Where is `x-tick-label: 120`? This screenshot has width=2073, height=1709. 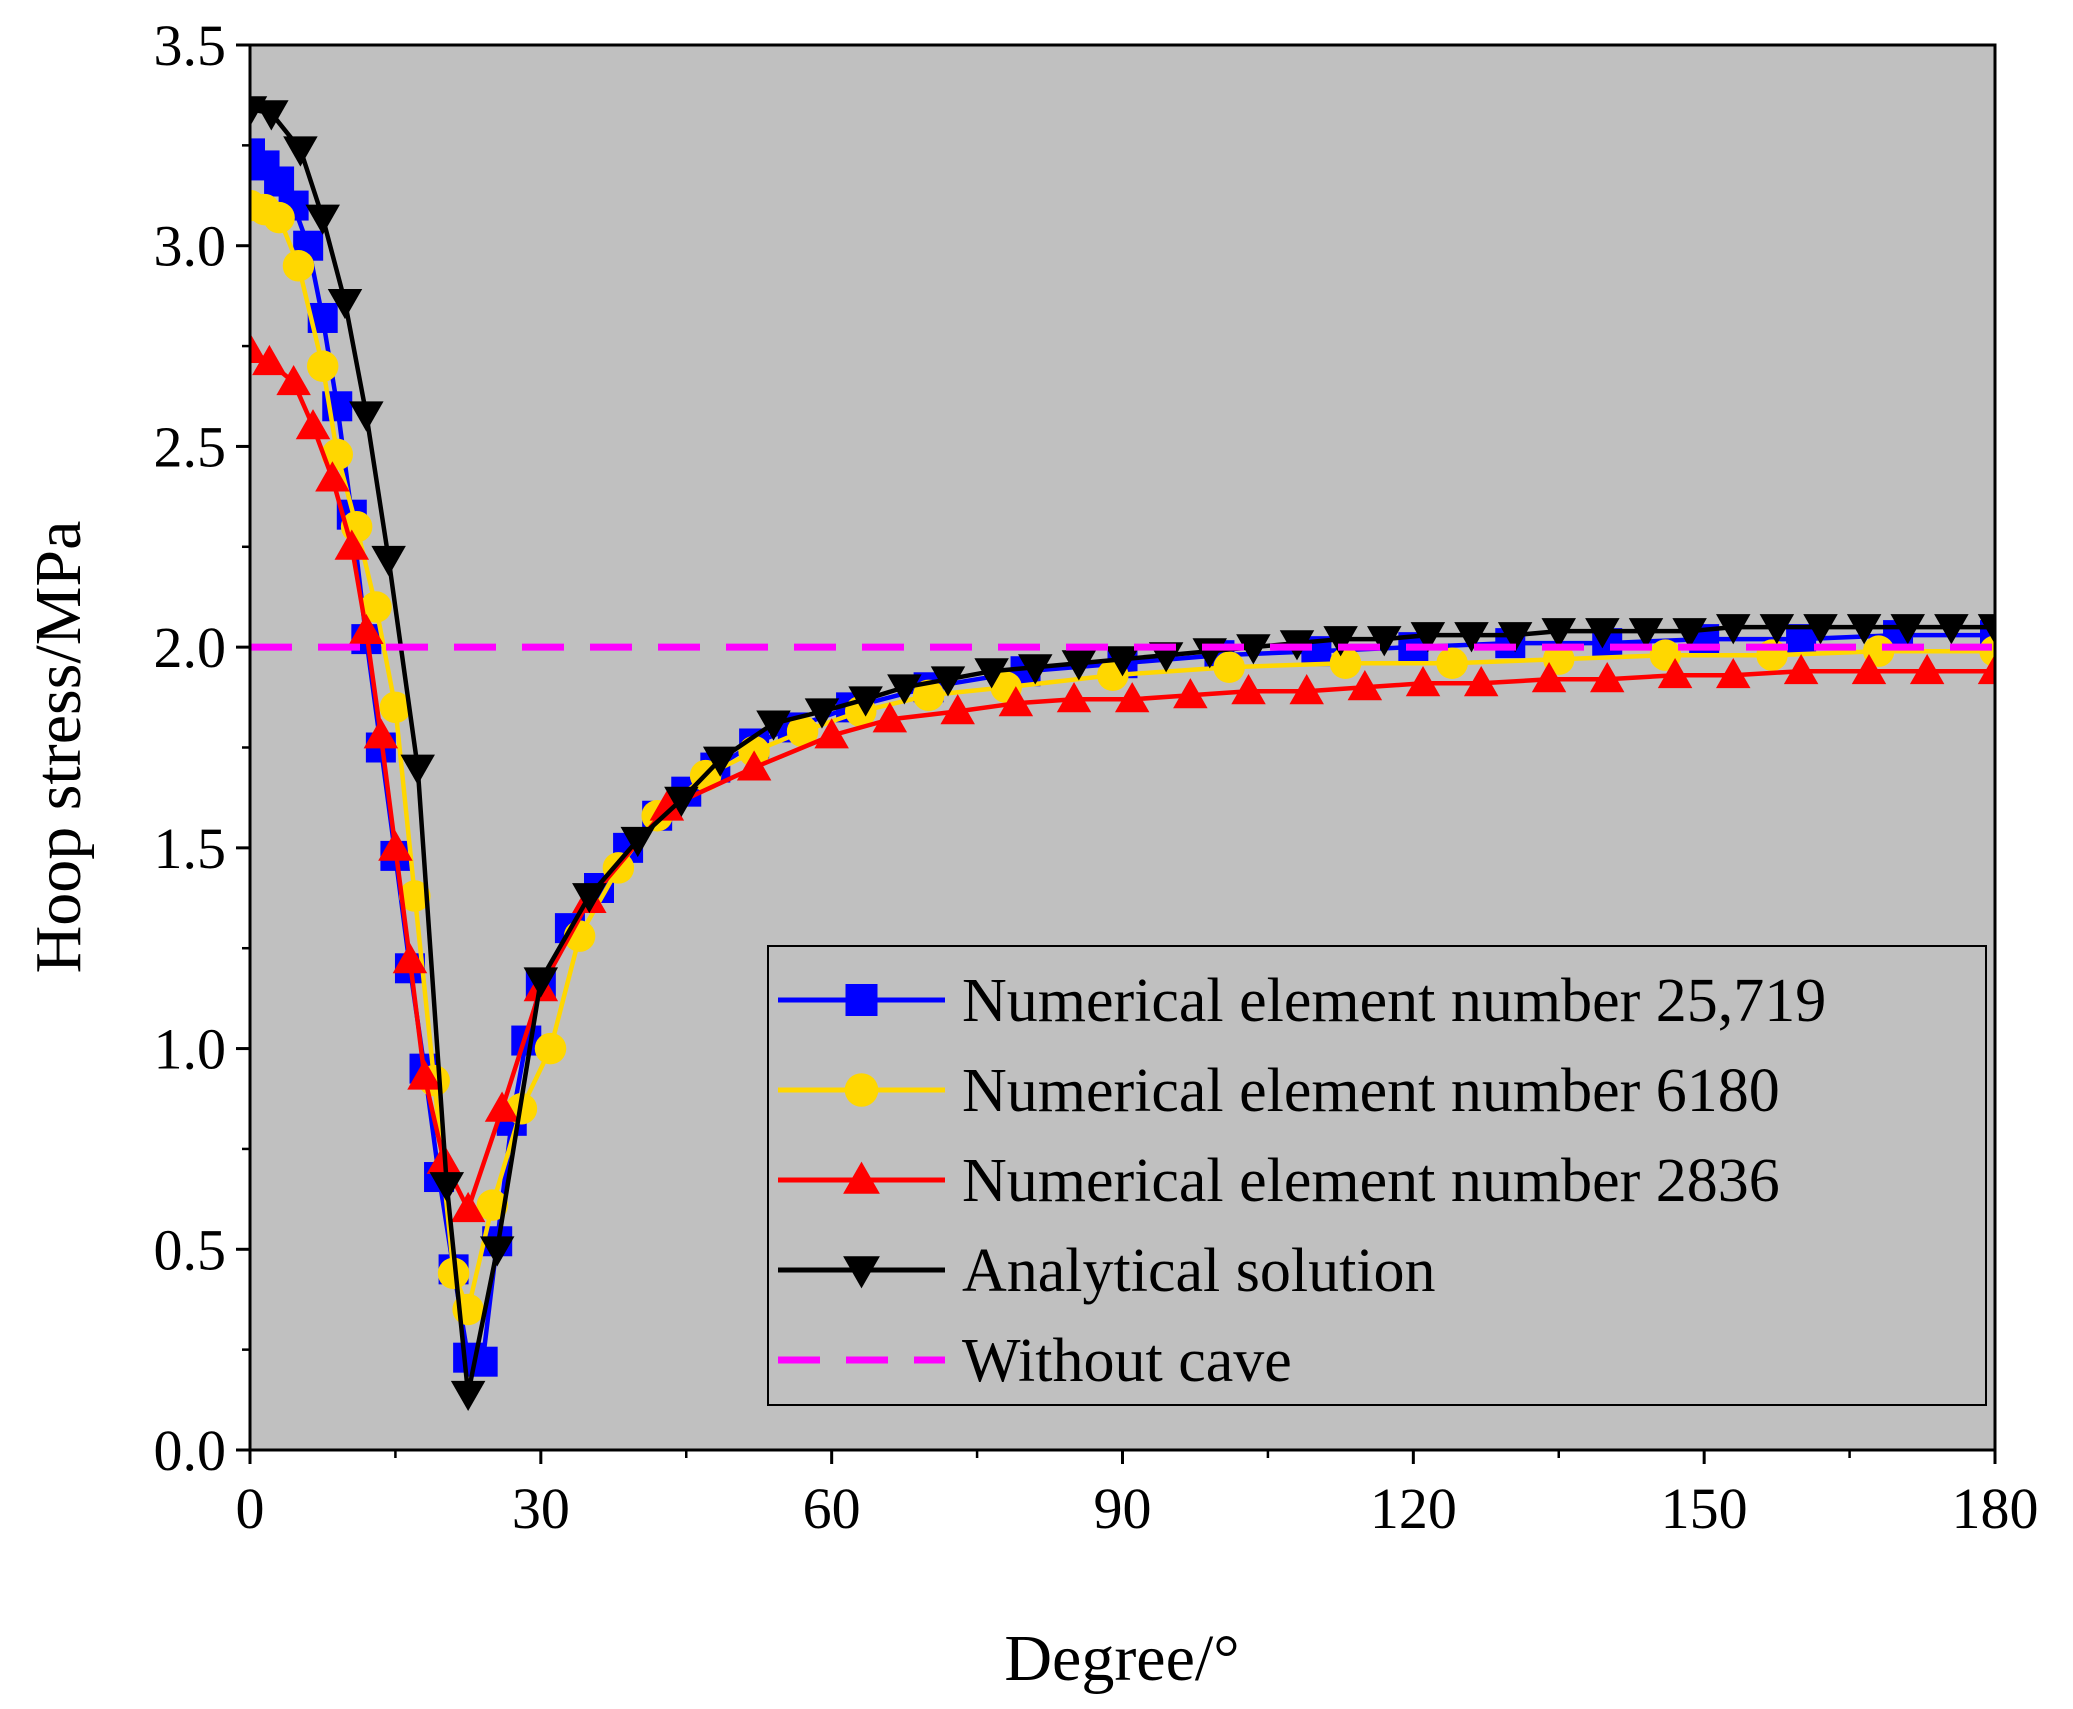
x-tick-label: 120 is located at coordinates (1413, 1508).